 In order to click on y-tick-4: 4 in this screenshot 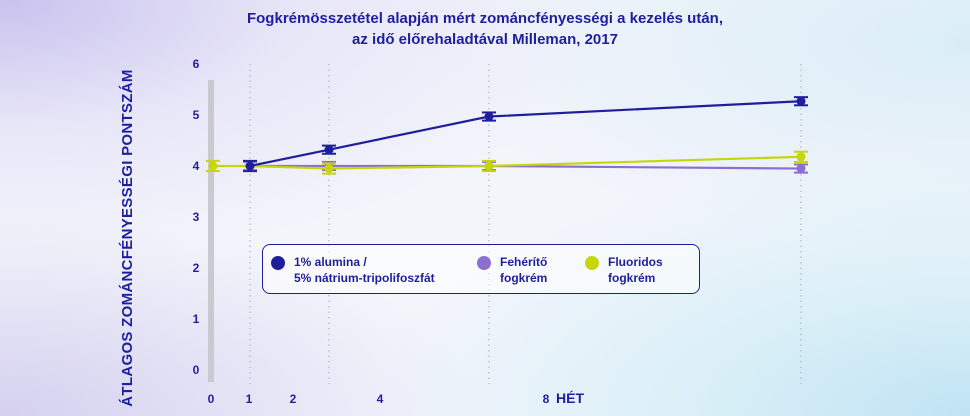, I will do `click(196, 166)`.